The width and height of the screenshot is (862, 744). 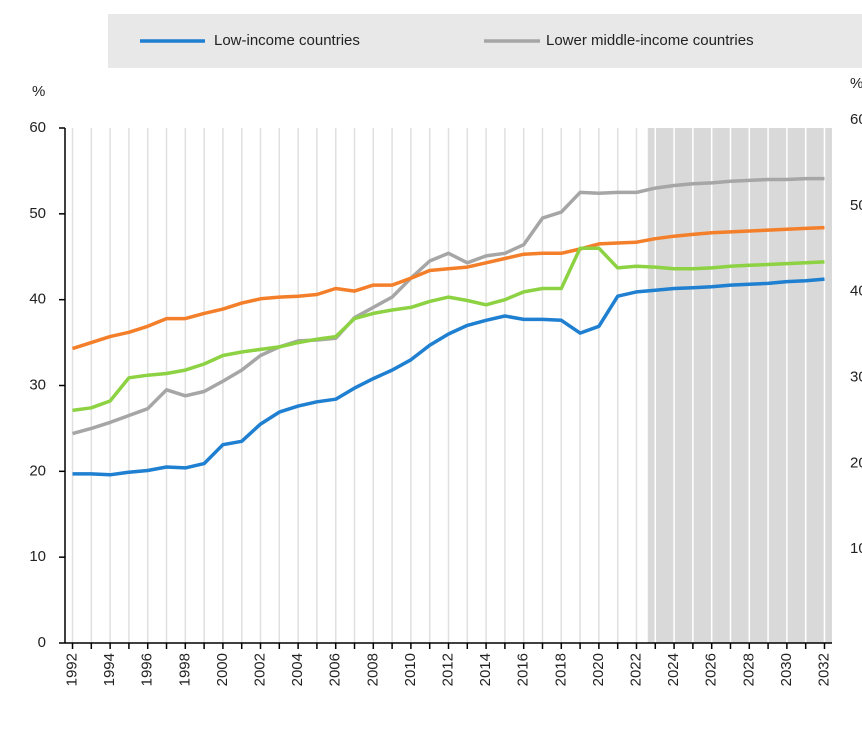 What do you see at coordinates (748, 669) in the screenshot?
I see `x-tick-label: 2028` at bounding box center [748, 669].